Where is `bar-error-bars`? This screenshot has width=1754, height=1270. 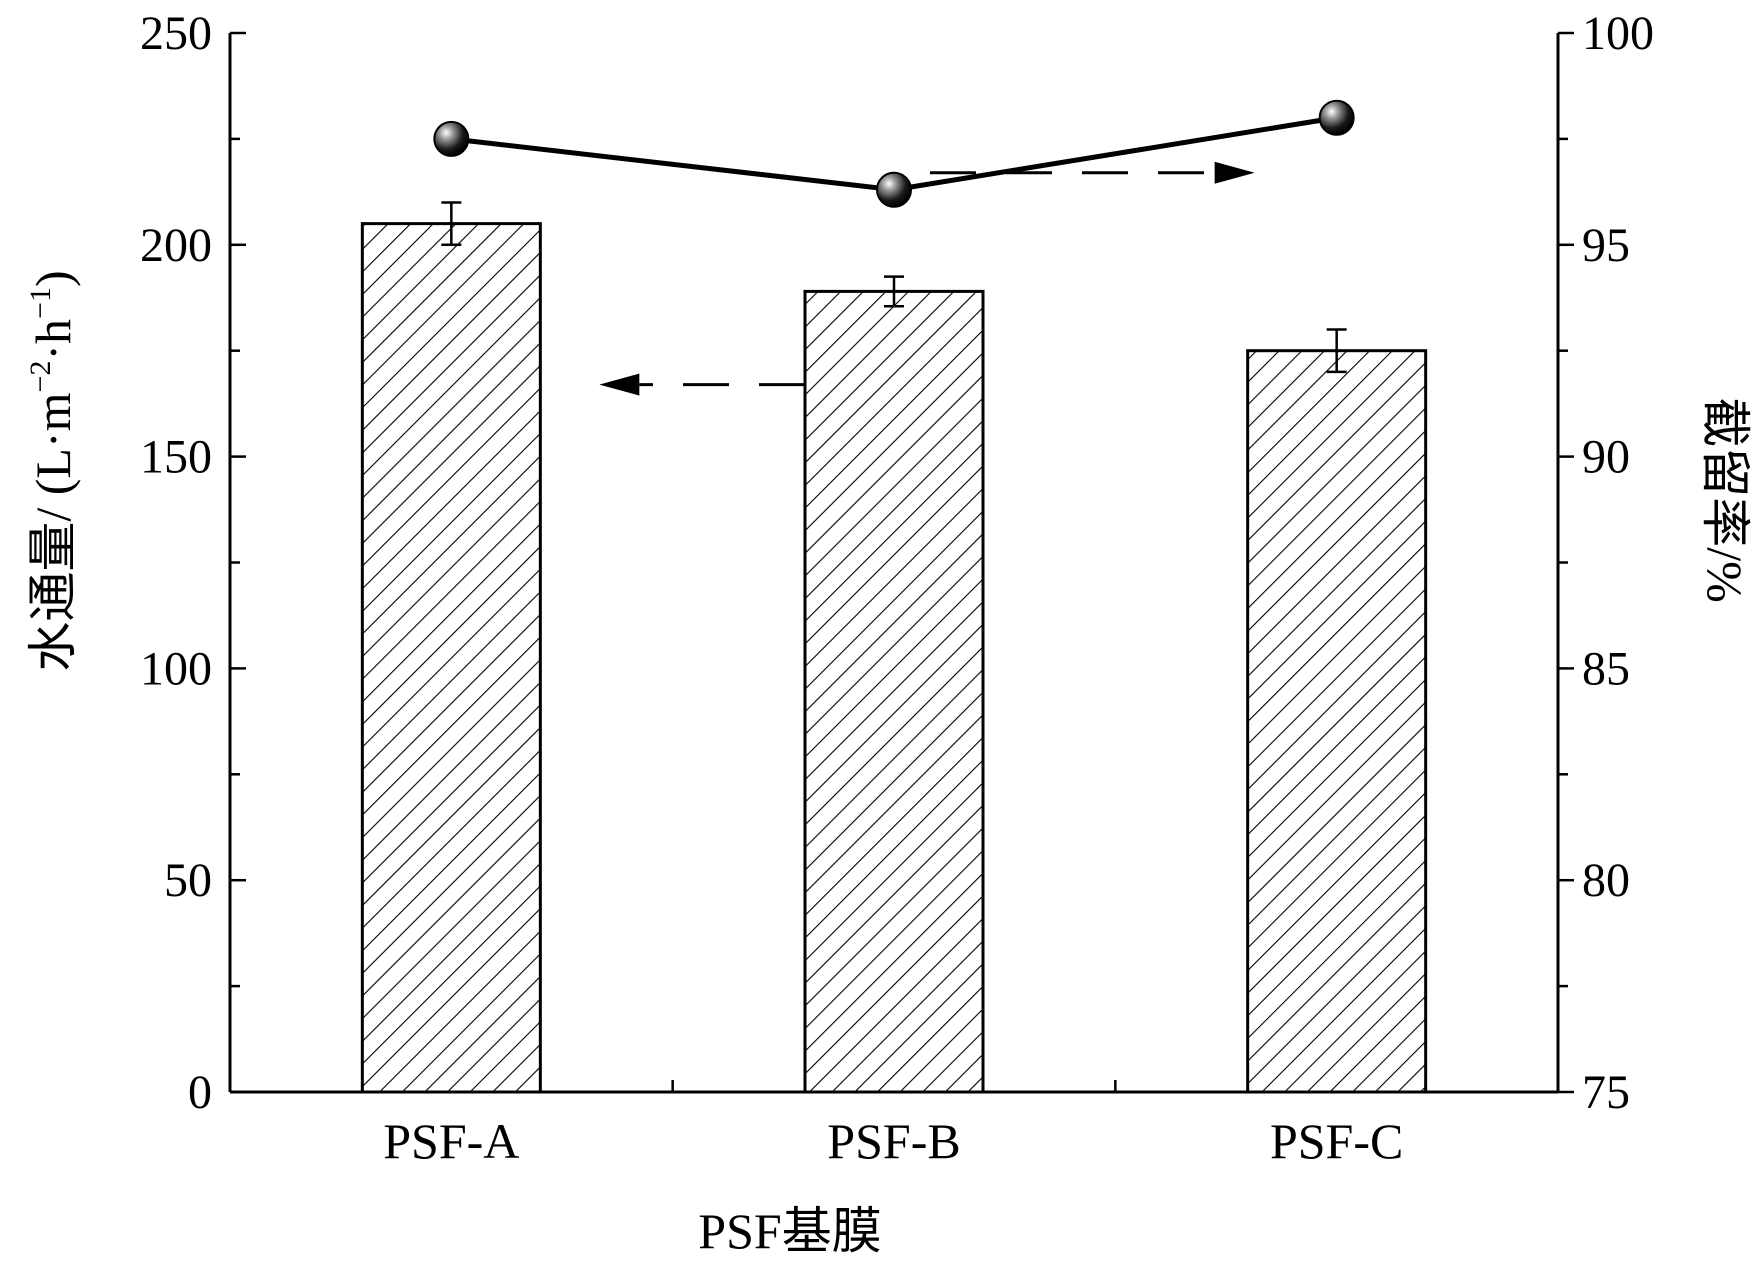 bar-error-bars is located at coordinates (894, 287).